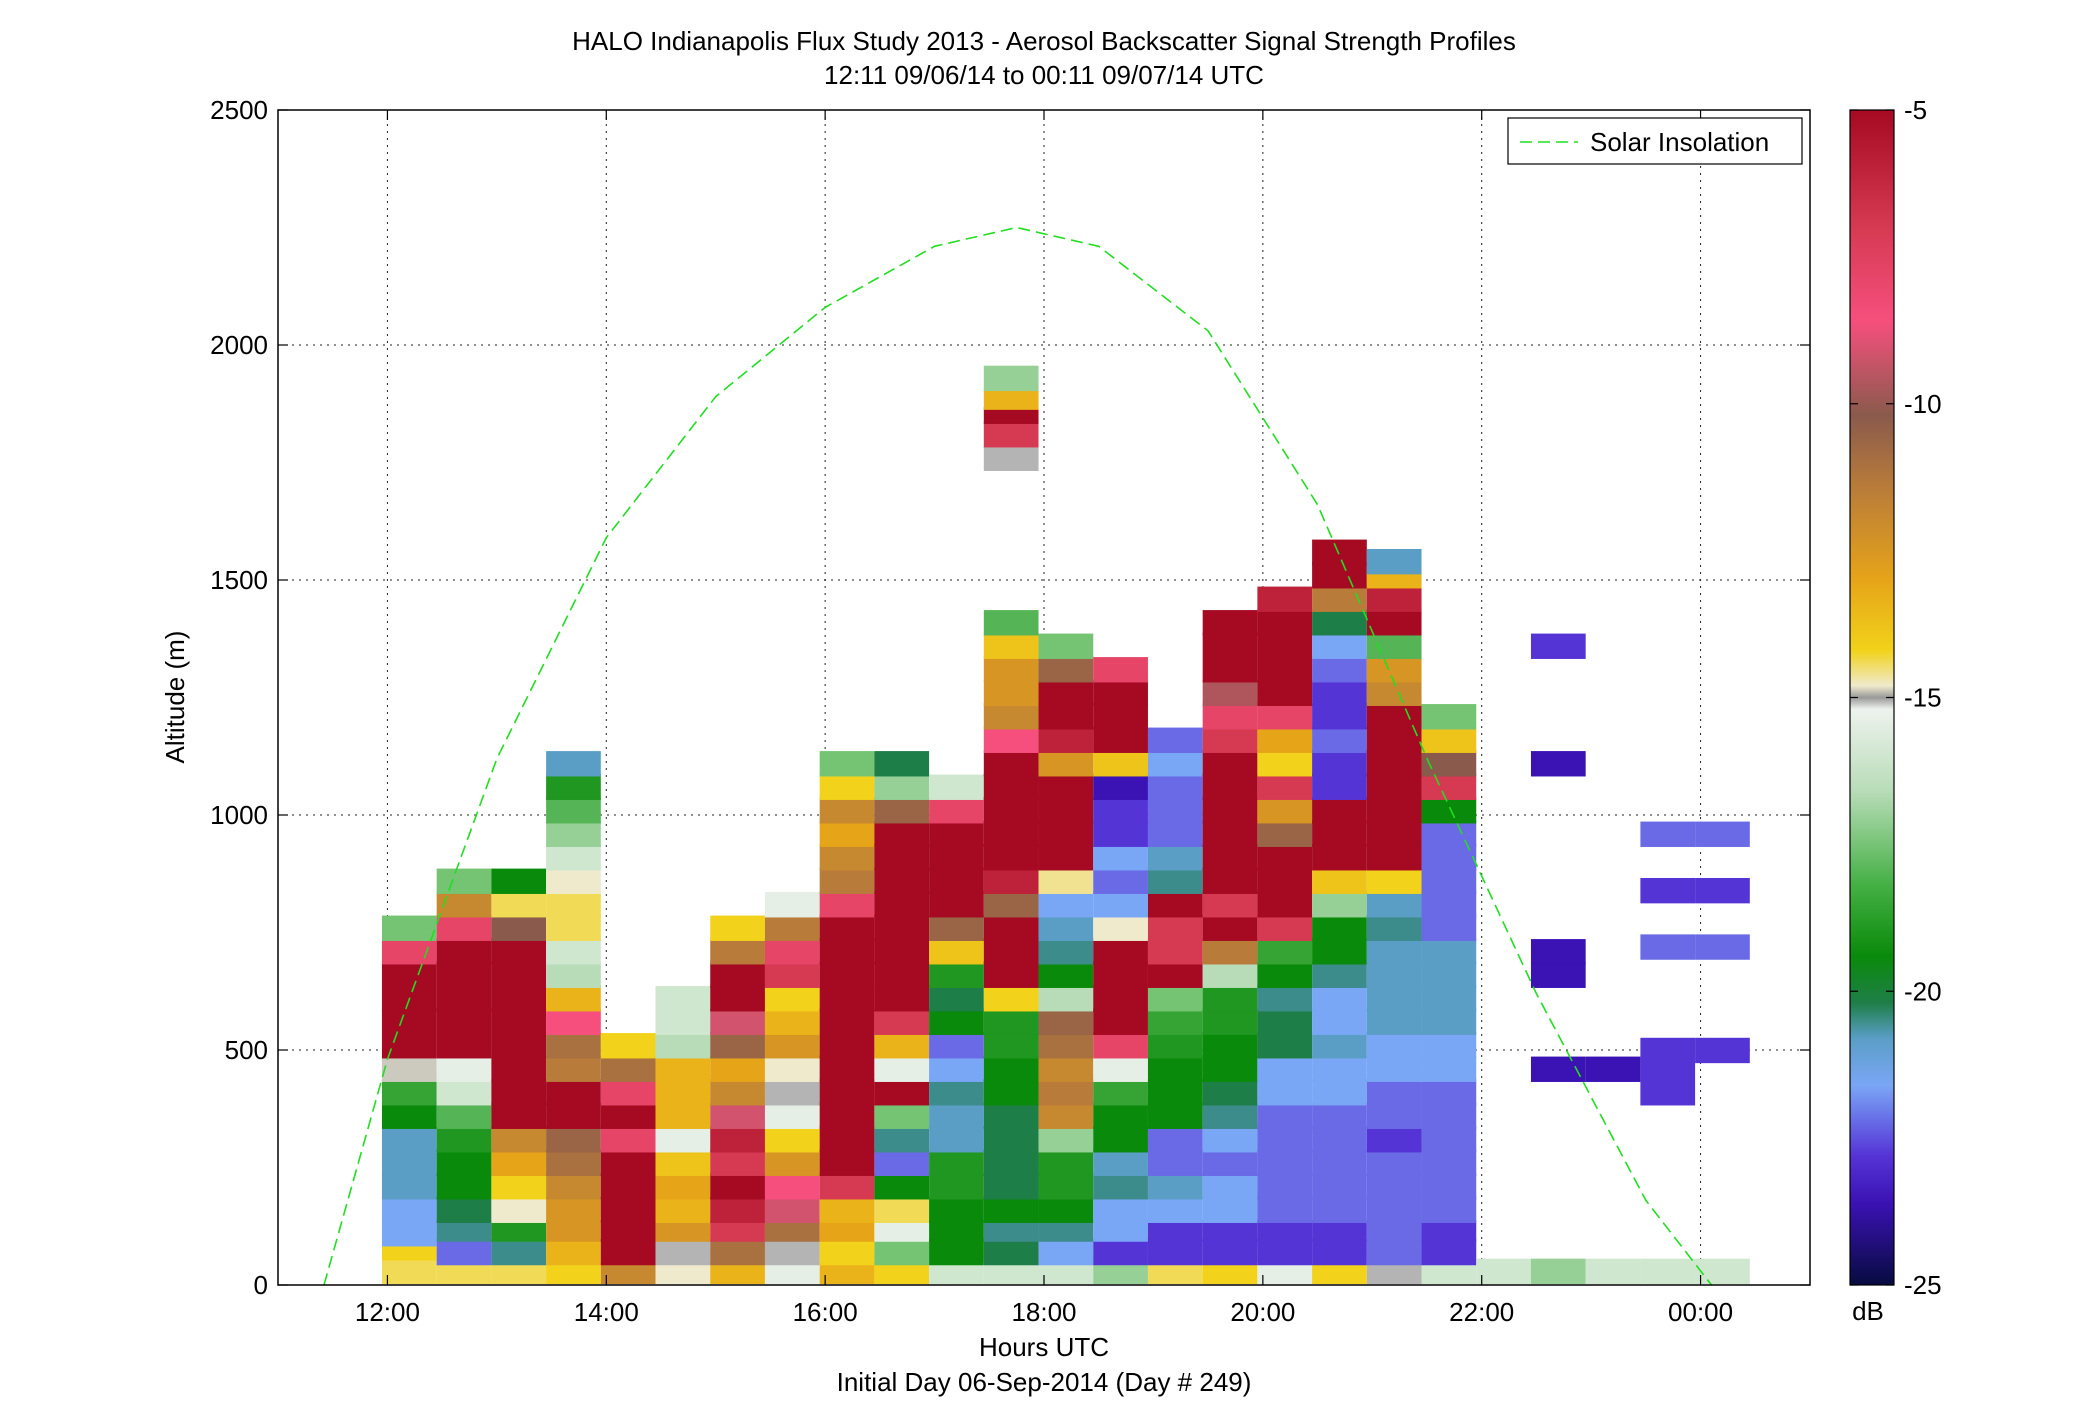 The height and width of the screenshot is (1425, 2098). What do you see at coordinates (1923, 991) in the screenshot?
I see `colorbar-tick-label: -20` at bounding box center [1923, 991].